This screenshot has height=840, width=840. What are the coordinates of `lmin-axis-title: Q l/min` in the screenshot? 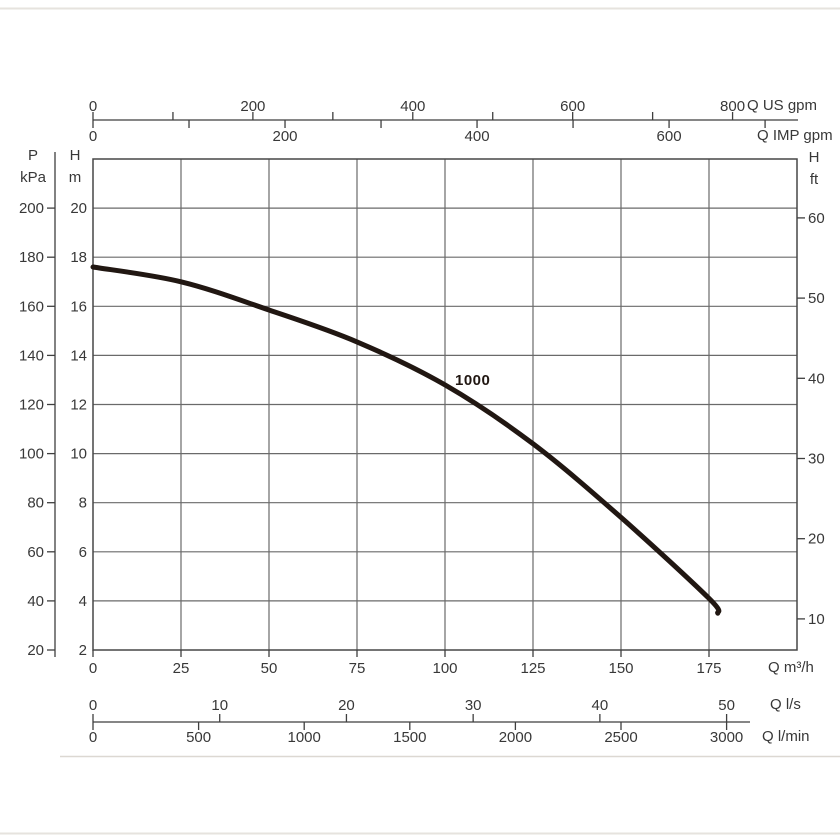 It's located at (786, 736).